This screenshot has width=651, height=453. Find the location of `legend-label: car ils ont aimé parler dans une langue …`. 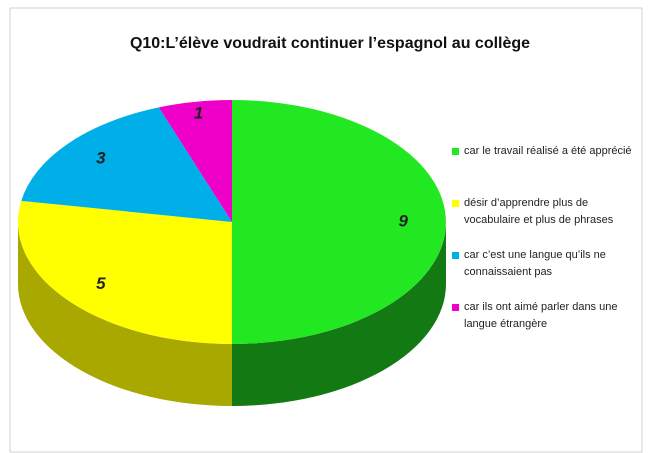

legend-label: car ils ont aimé parler dans une langue … is located at coordinates (541, 315).